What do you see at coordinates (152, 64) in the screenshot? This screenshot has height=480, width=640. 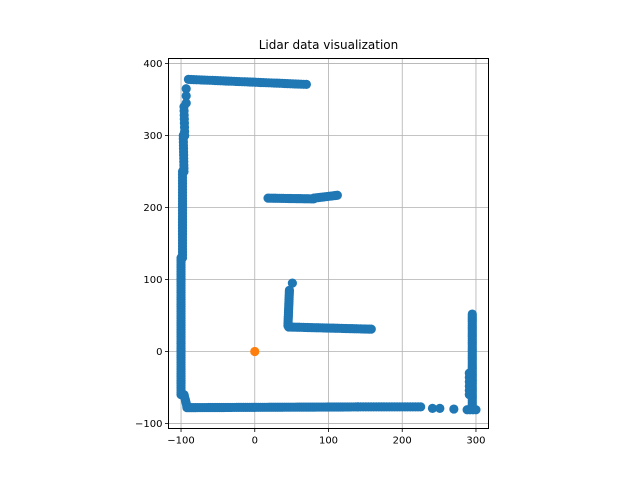 I see `y-tick-label: 400` at bounding box center [152, 64].